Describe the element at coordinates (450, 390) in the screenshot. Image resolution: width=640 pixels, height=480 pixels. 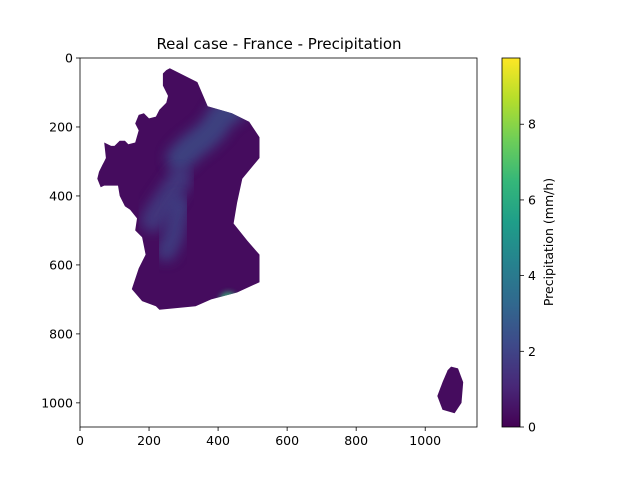
I see `region-corsica` at that location.